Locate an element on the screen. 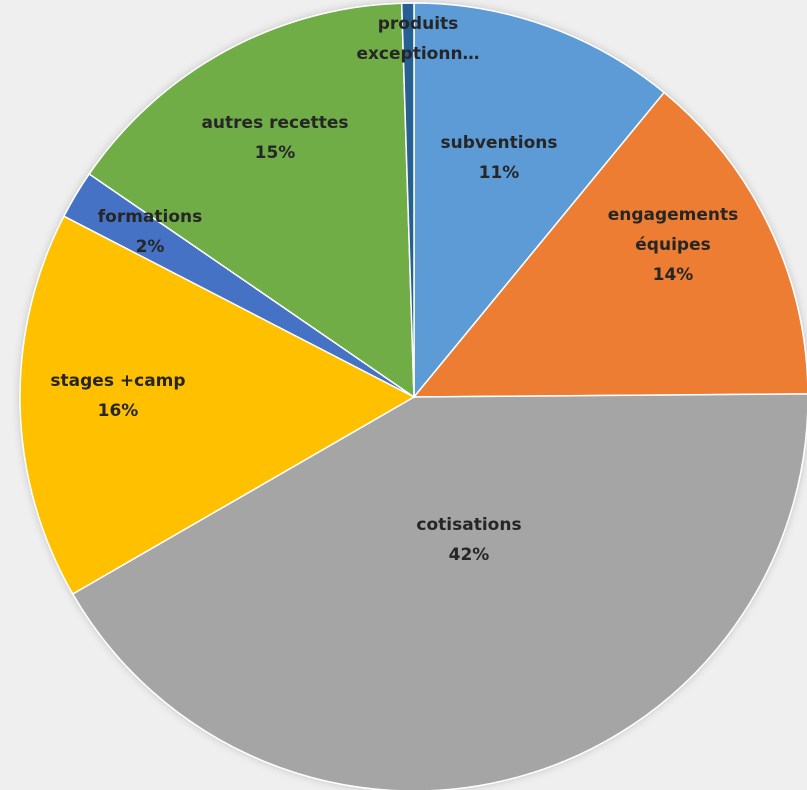 The height and width of the screenshot is (790, 807). slice-label-cotisations: cotisations 42% is located at coordinates (468, 540).